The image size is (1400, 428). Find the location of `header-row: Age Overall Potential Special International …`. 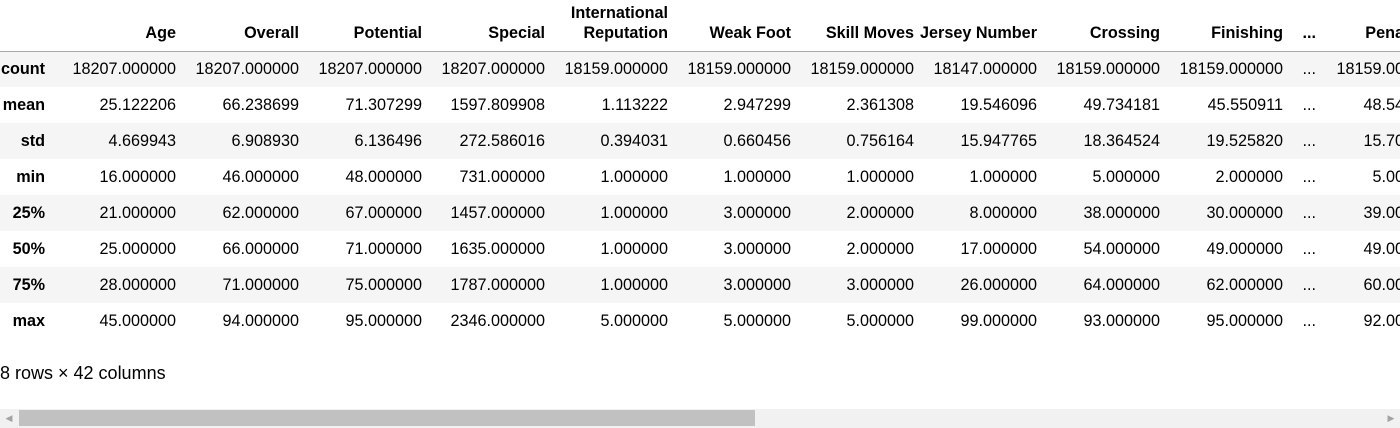

header-row: Age Overall Potential Special International … is located at coordinates (700, 25).